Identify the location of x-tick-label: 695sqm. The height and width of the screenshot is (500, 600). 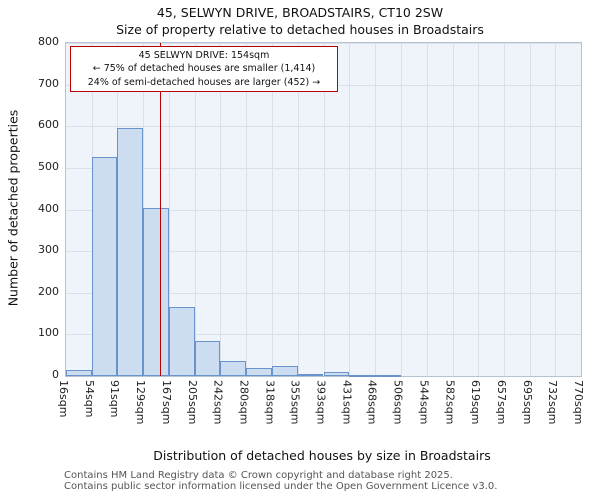
(527, 402).